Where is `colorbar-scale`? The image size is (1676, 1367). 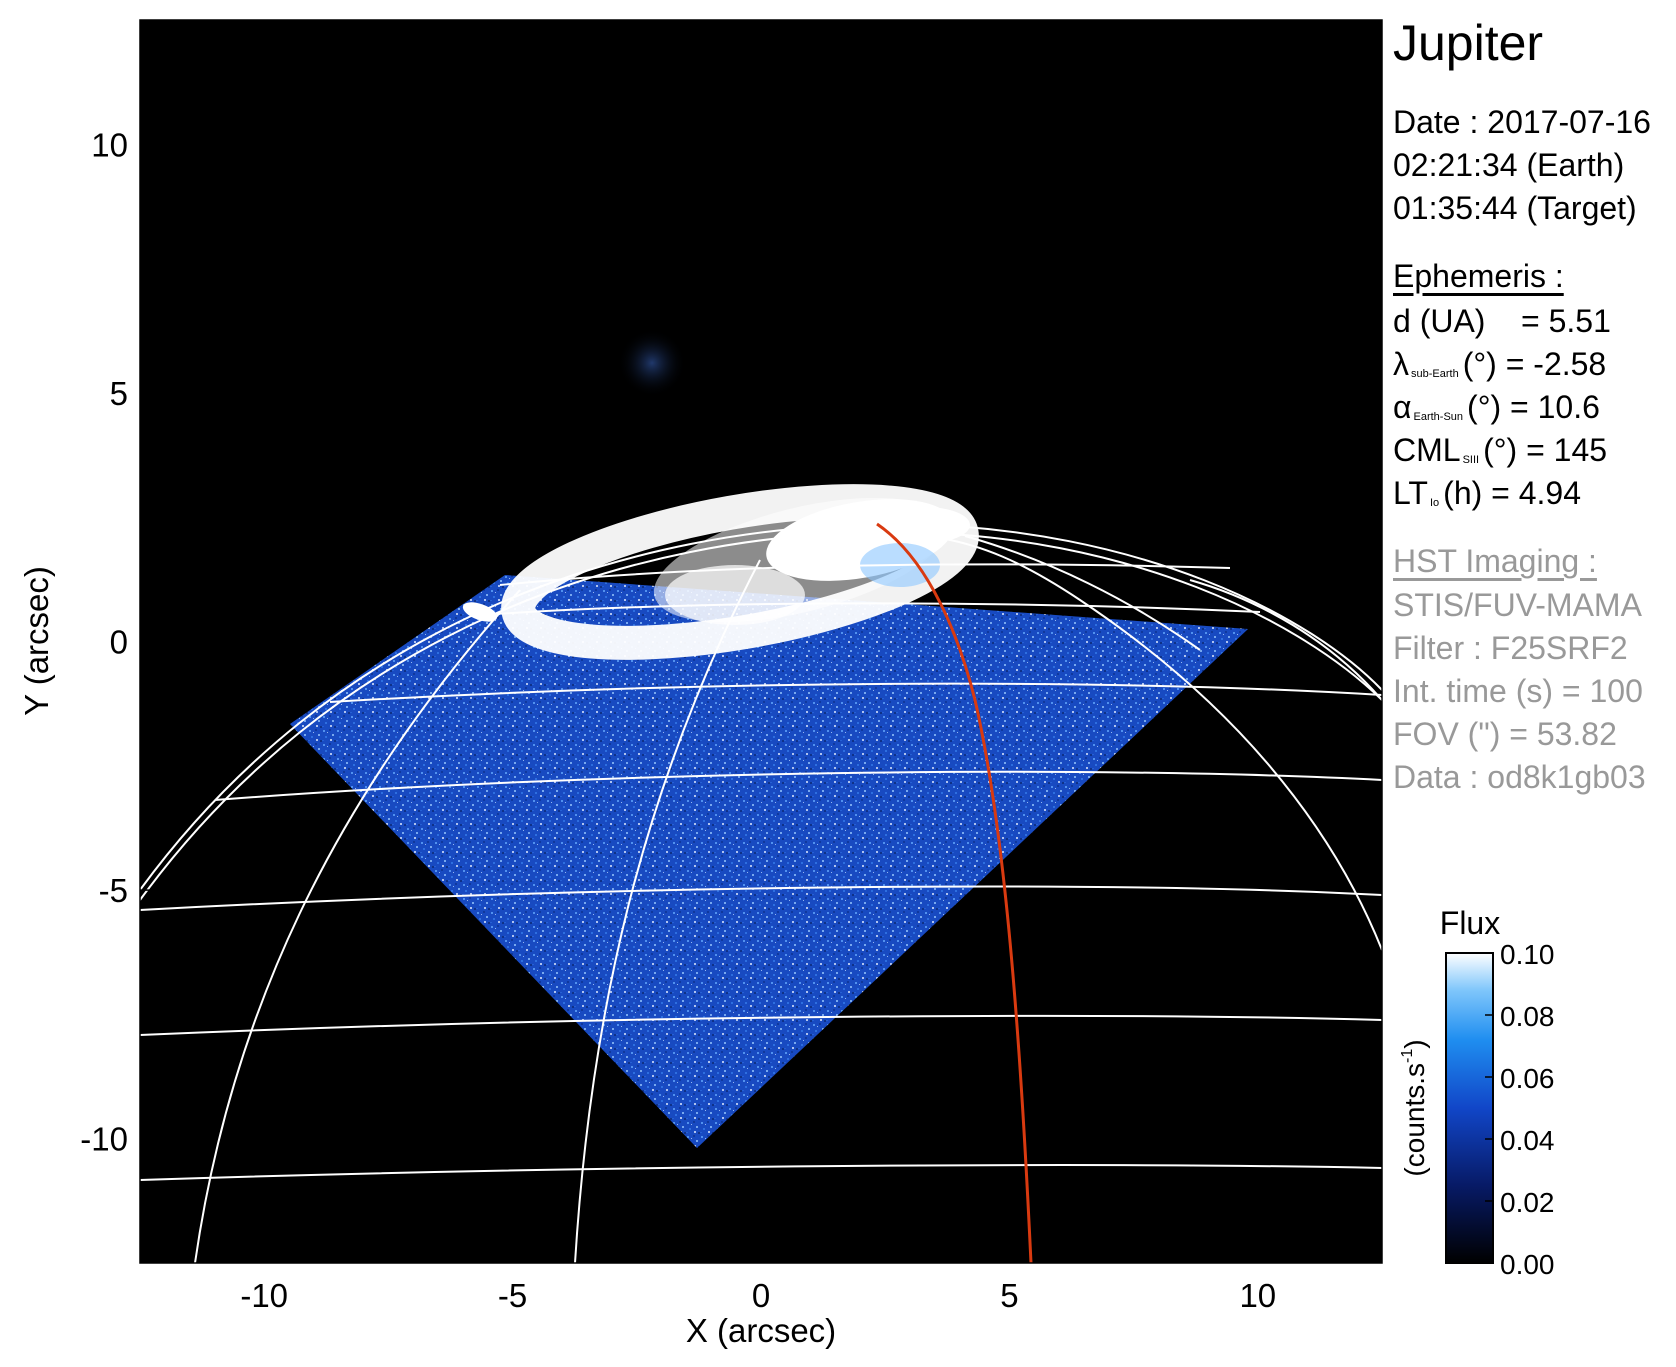
colorbar-scale is located at coordinates (1469, 1108).